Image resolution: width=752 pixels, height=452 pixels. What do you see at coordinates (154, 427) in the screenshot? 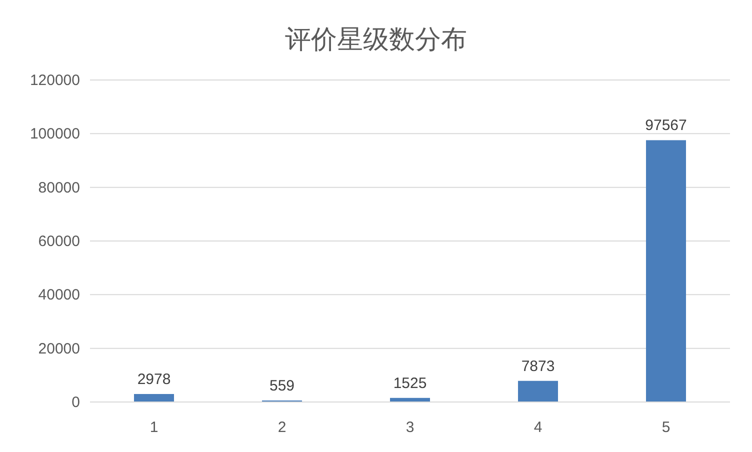
I see `x-tick-label: 1` at bounding box center [154, 427].